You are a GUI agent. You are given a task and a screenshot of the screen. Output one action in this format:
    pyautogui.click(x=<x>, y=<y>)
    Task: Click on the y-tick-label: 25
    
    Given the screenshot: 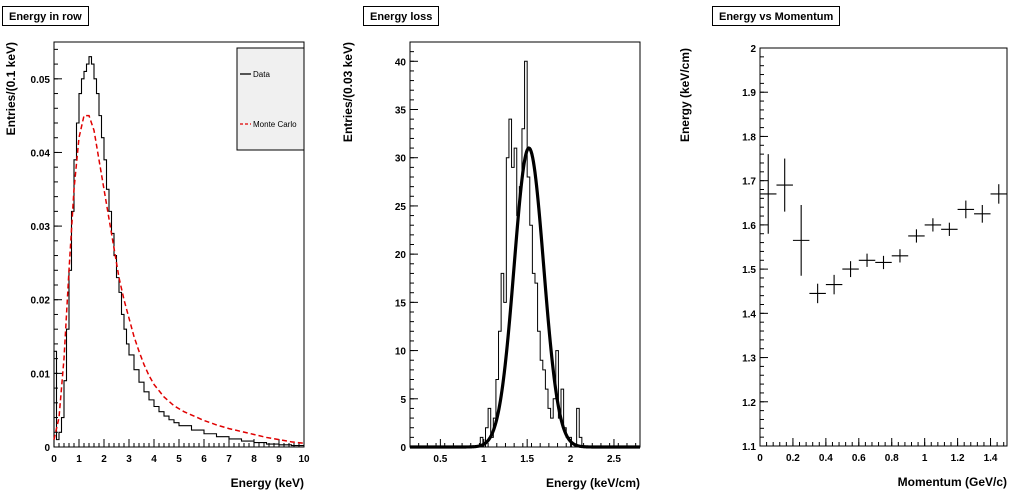 What is the action you would take?
    pyautogui.click(x=401, y=207)
    